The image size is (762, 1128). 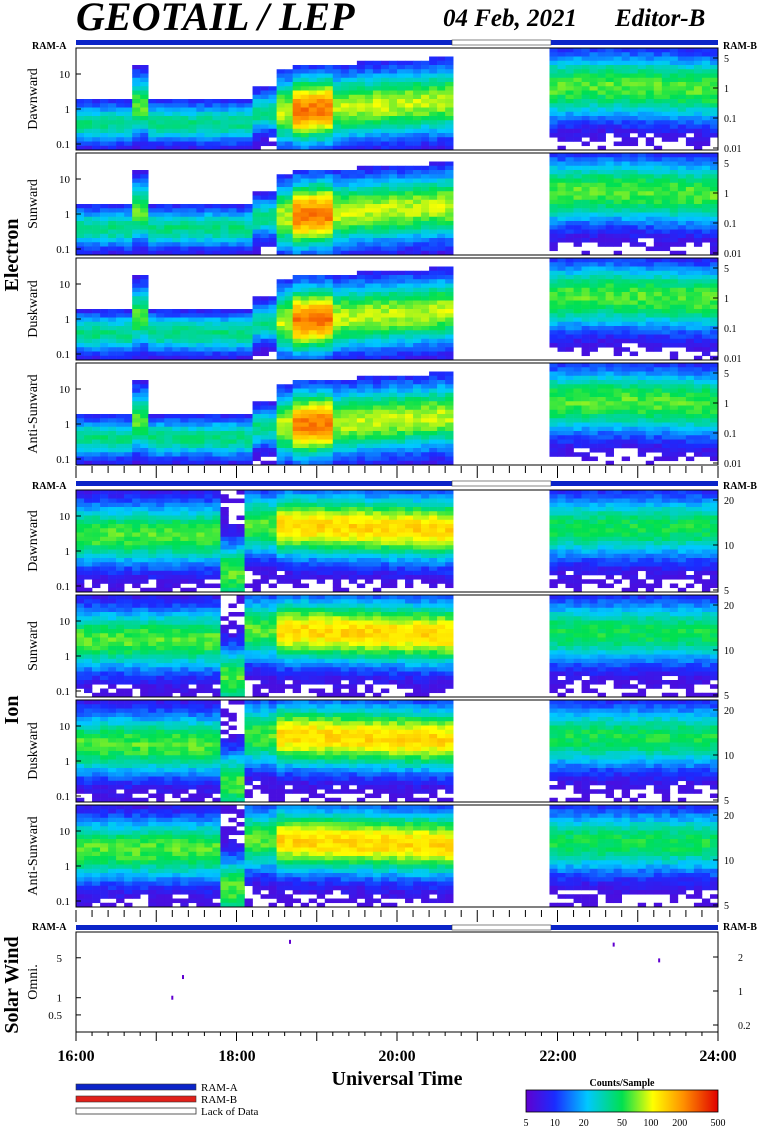 What do you see at coordinates (49, 46) in the screenshot?
I see `ram-label-left: RAM-A` at bounding box center [49, 46].